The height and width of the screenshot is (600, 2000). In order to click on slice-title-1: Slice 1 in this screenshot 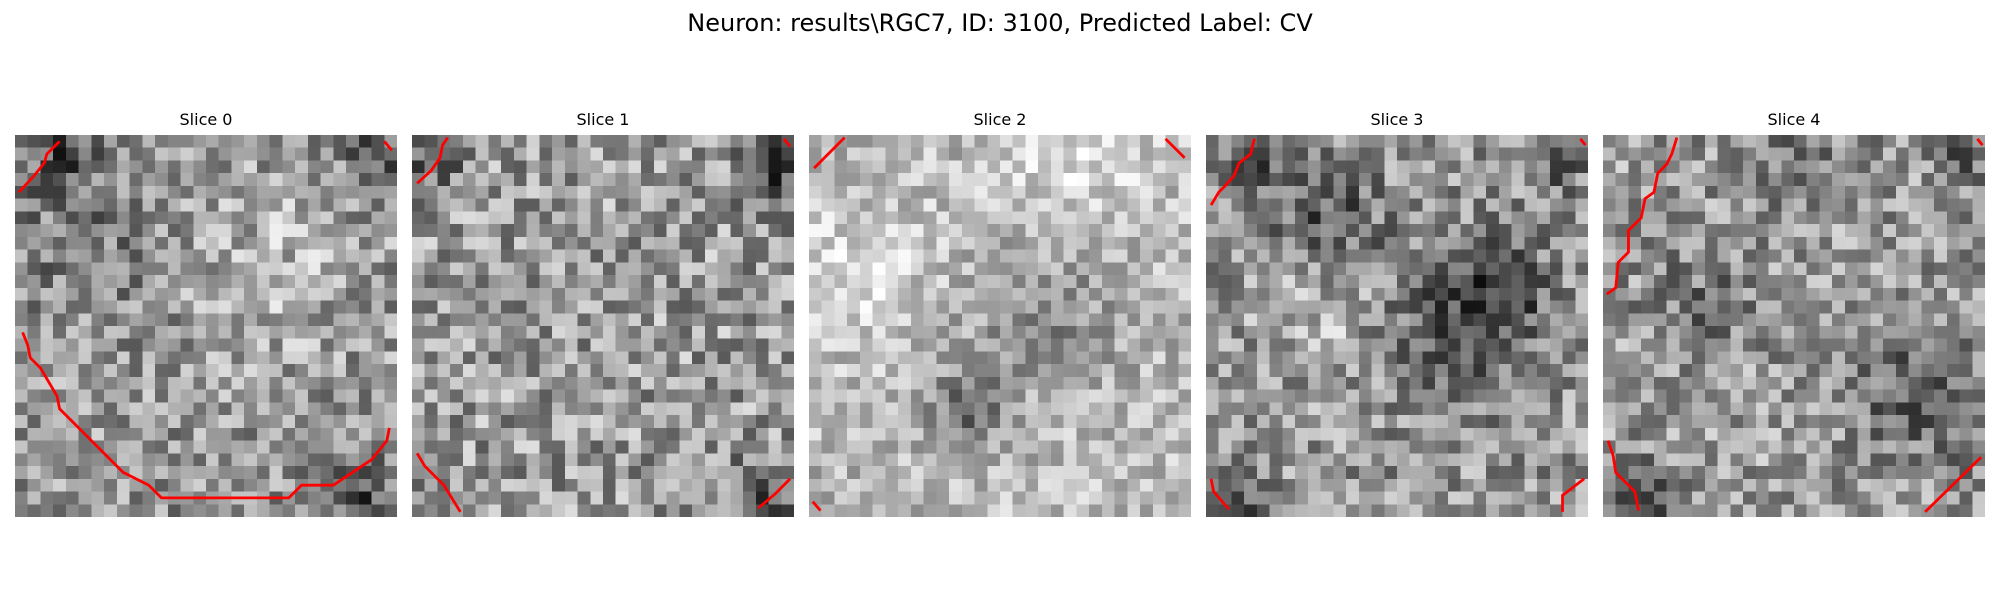, I will do `click(603, 119)`.